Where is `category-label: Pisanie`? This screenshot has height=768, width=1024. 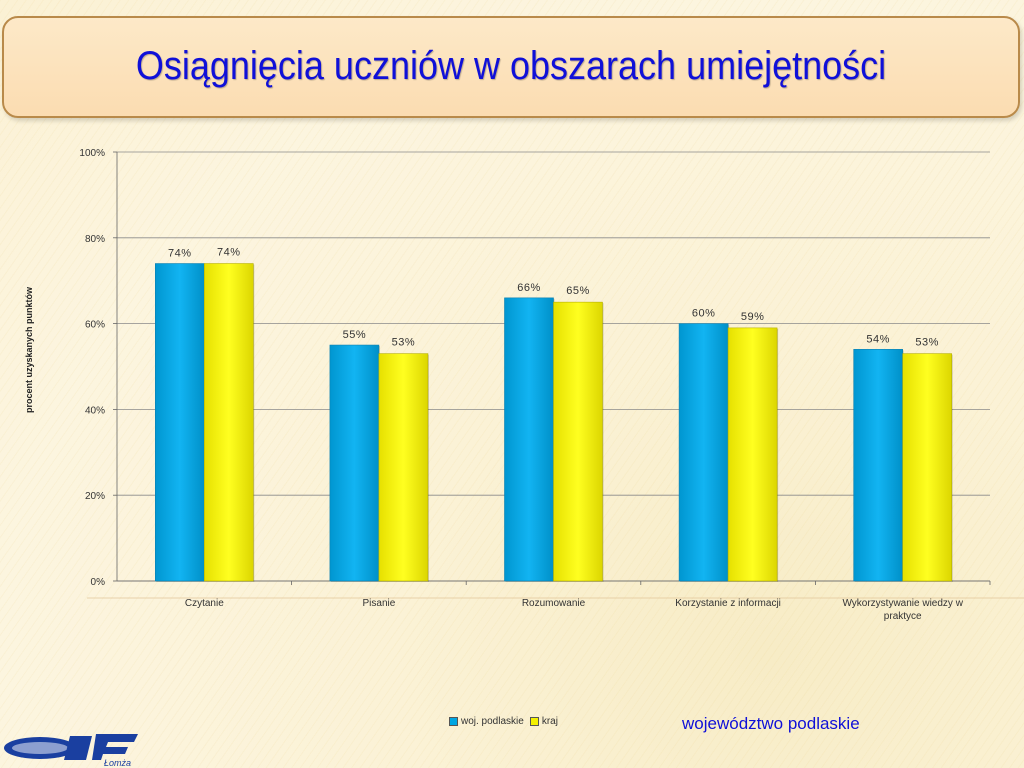 category-label: Pisanie is located at coordinates (378, 603).